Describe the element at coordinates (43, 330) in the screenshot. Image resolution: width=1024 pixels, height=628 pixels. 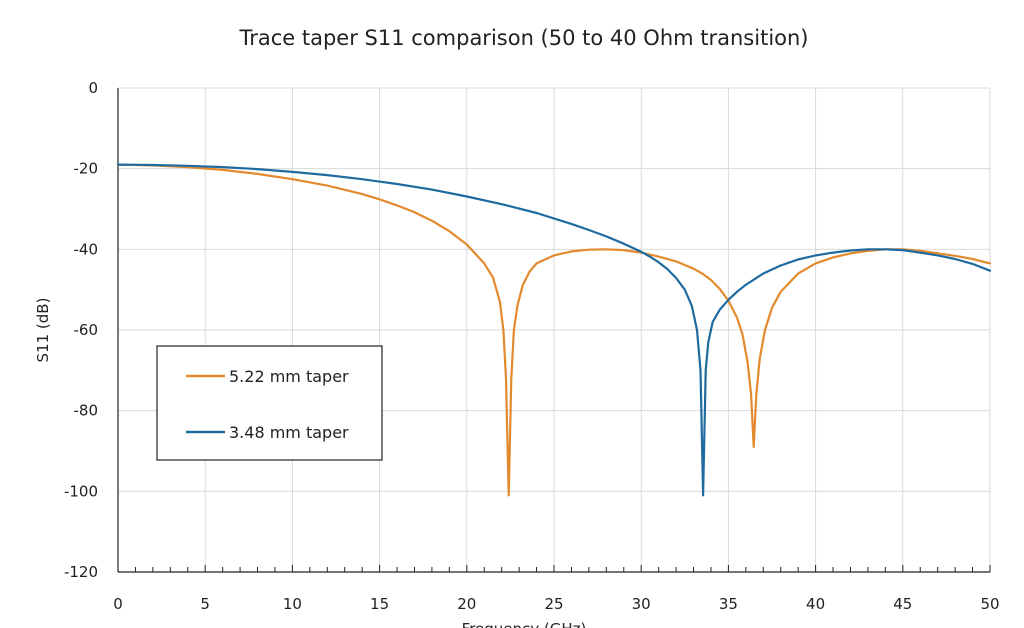
I see `y-axis-label: S11 (dB)` at that location.